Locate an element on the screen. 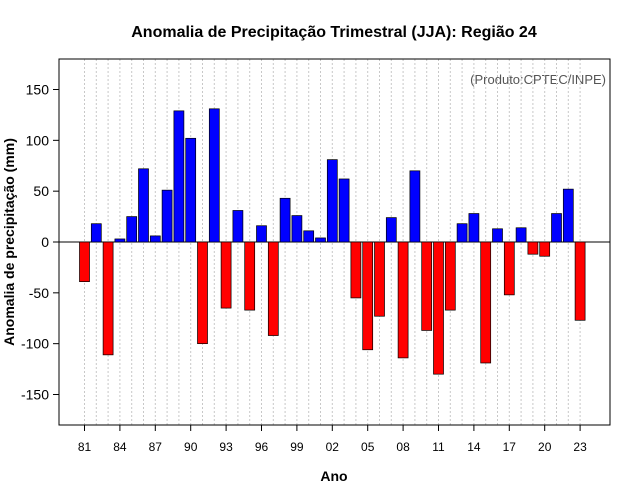 The height and width of the screenshot is (500, 640). bar-2015 is located at coordinates (486, 302).